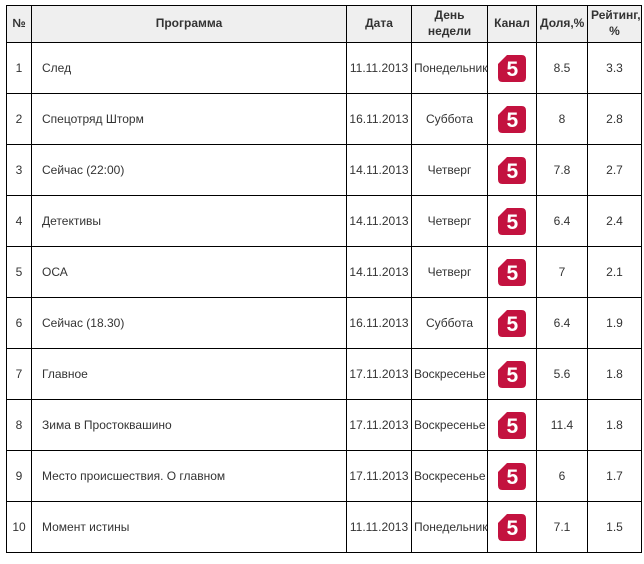  What do you see at coordinates (614, 221) in the screenshot?
I see `cell-rating: 2.4` at bounding box center [614, 221].